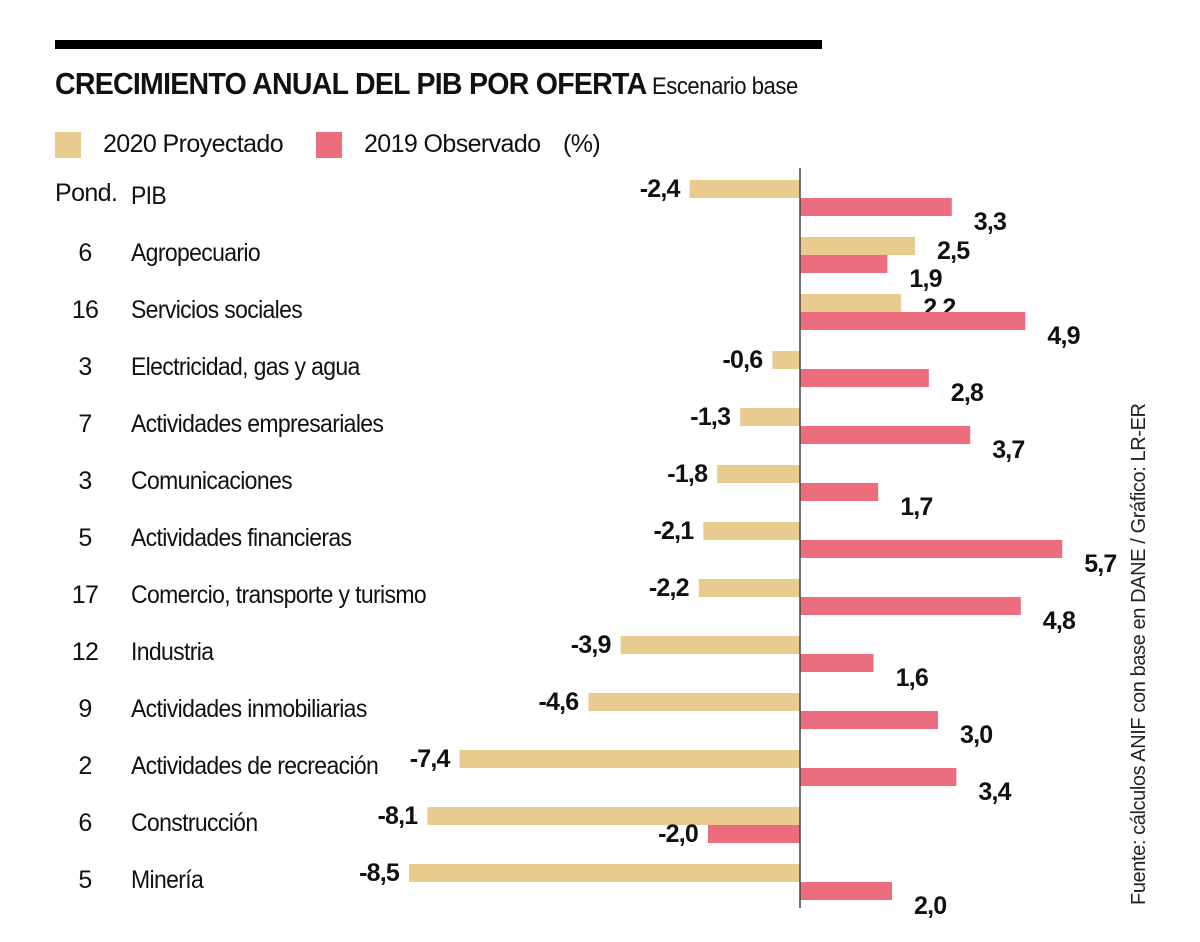 The image size is (1200, 942). I want to click on category-label: Actividades financieras, so click(241, 538).